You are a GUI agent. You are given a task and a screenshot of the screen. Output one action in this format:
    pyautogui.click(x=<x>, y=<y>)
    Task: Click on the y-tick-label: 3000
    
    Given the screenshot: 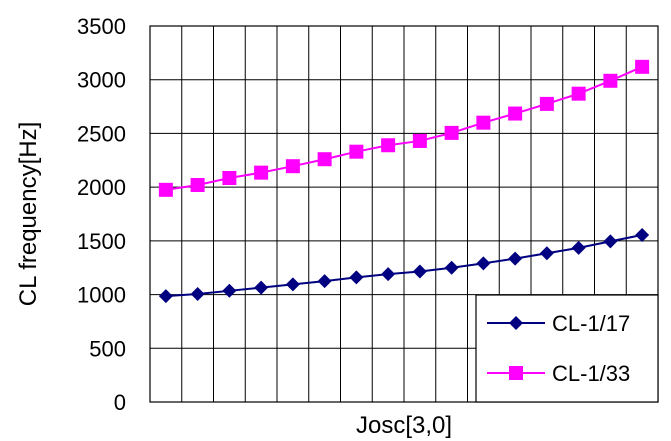 What is the action you would take?
    pyautogui.click(x=101, y=80)
    